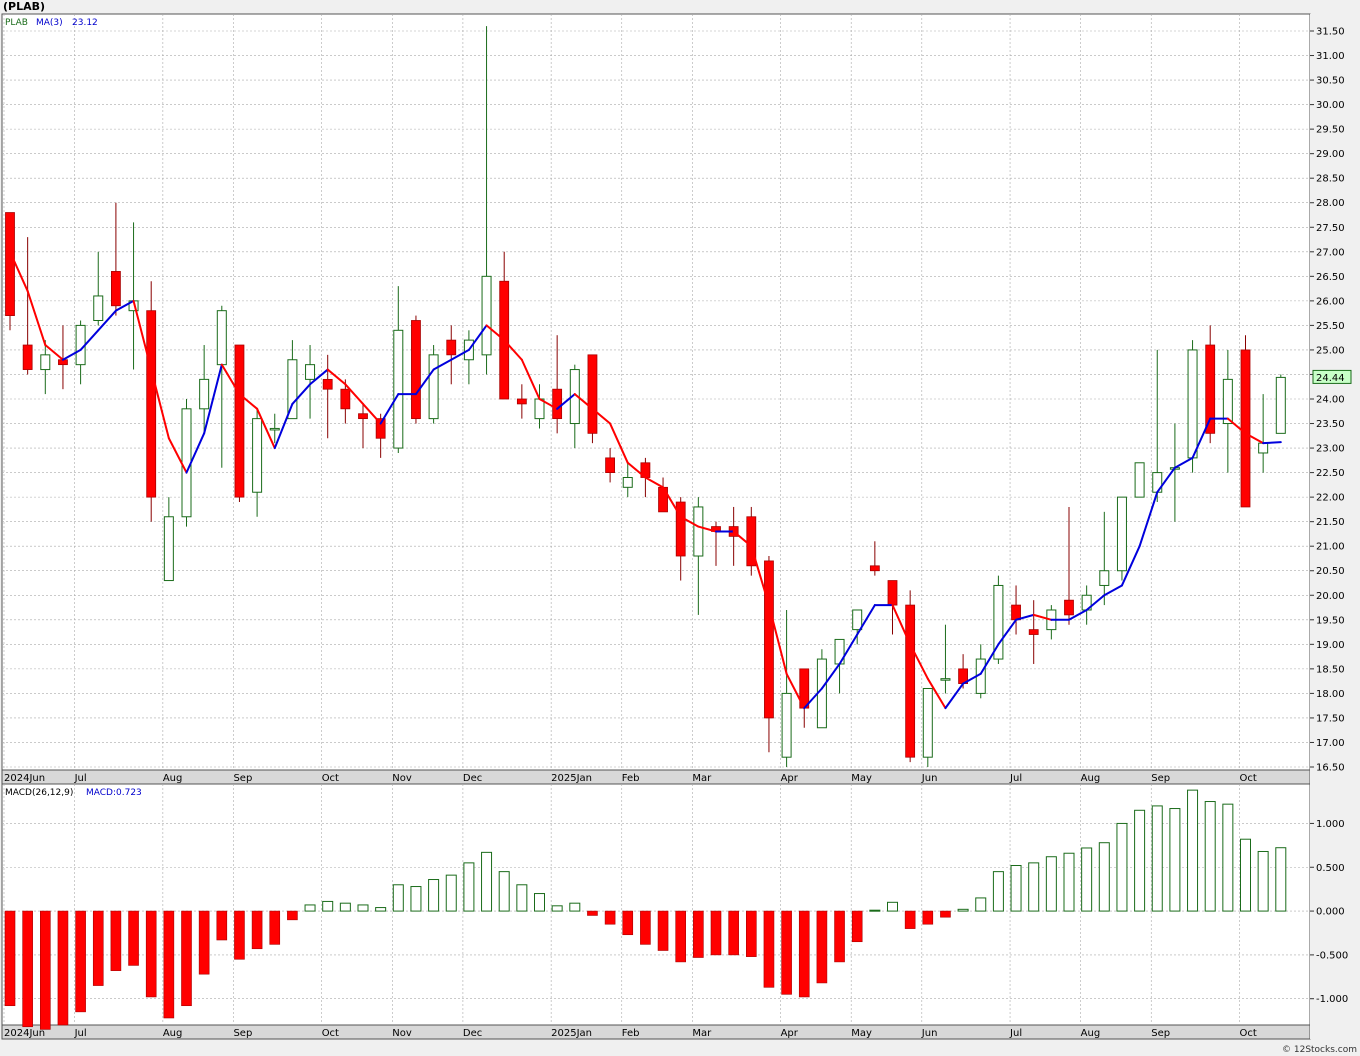  What do you see at coordinates (1330, 179) in the screenshot?
I see `price-tick-label: 28.50` at bounding box center [1330, 179].